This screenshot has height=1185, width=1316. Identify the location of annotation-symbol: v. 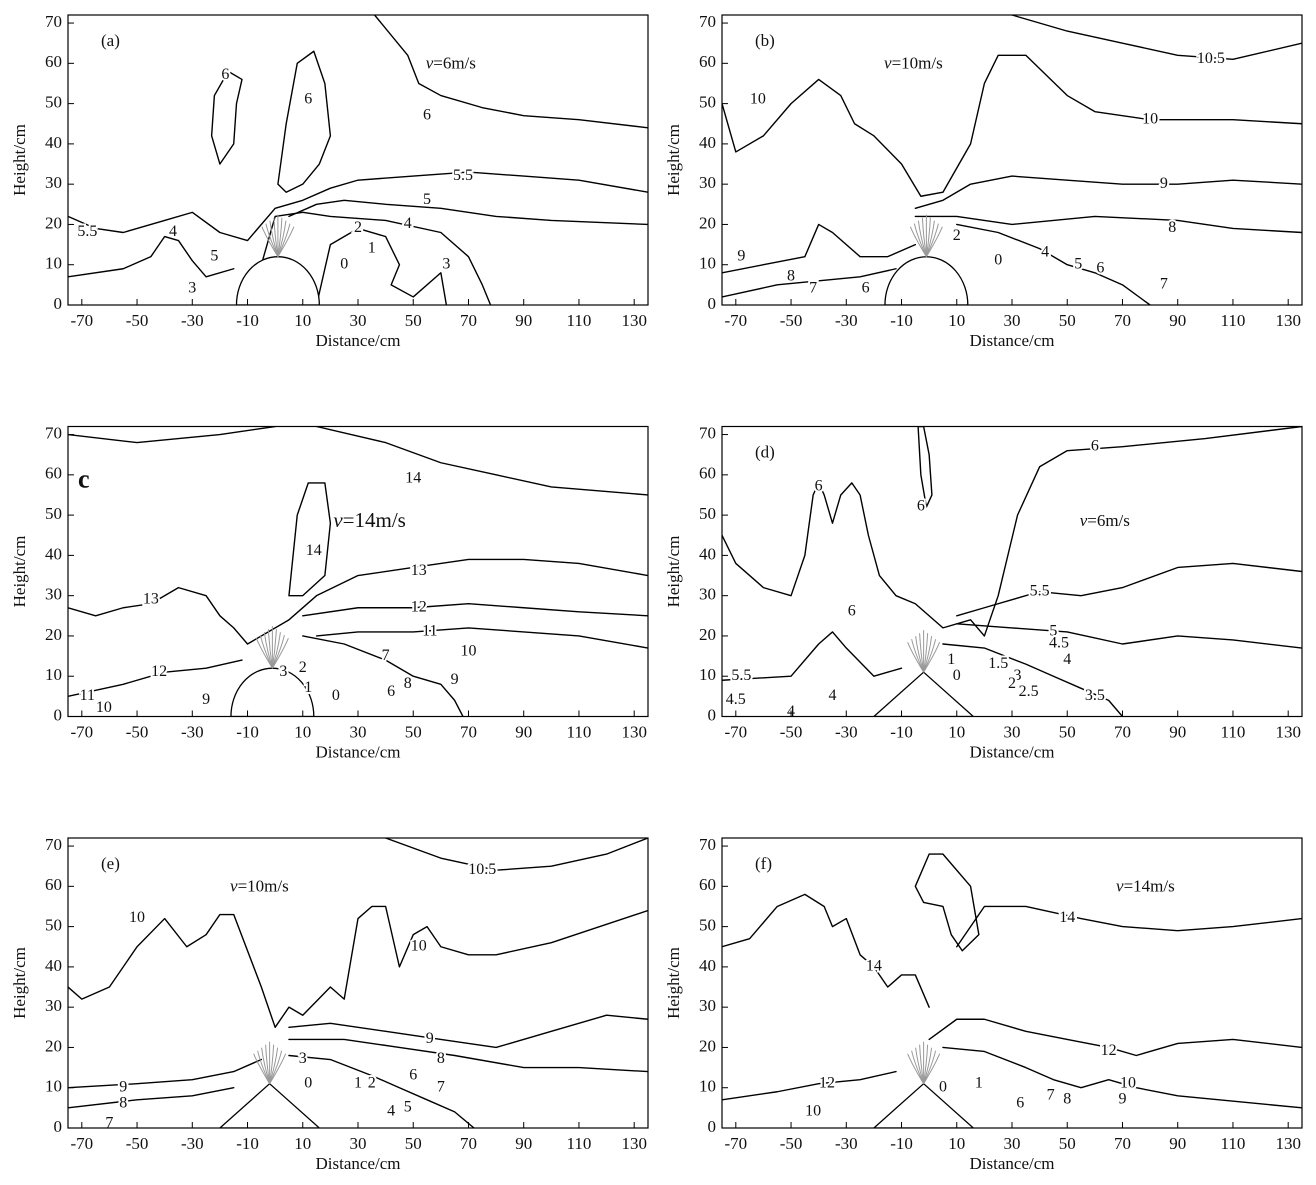
(888, 62).